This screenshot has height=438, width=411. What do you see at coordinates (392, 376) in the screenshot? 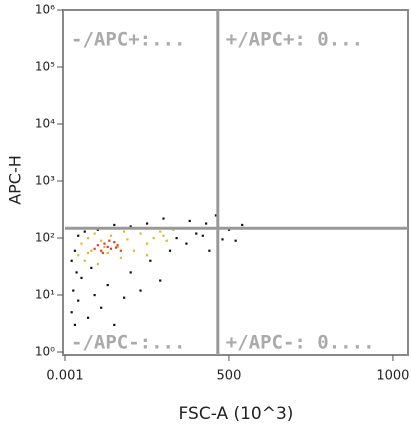
I see `x-tick-label: 1000` at bounding box center [392, 376].